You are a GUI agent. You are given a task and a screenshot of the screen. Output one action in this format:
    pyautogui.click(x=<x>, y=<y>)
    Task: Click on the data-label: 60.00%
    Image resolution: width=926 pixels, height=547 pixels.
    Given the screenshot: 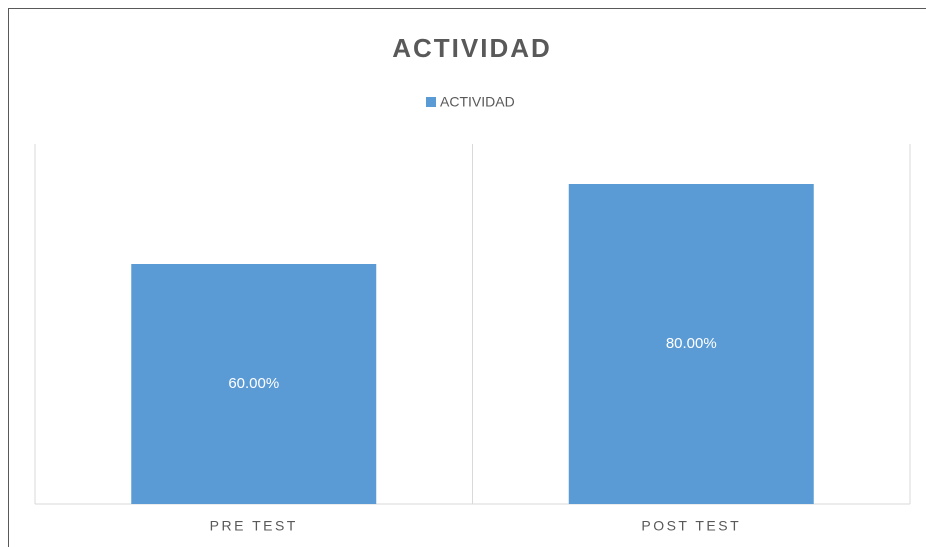 What is the action you would take?
    pyautogui.click(x=253, y=383)
    